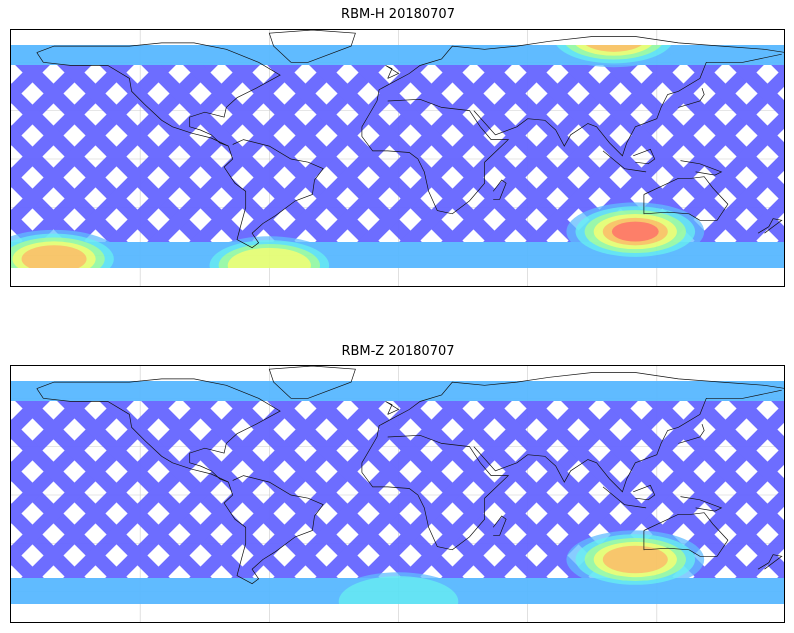 Image resolution: width=794 pixels, height=633 pixels. I want to click on panel-title: RBM-H 20180707, so click(398, 14).